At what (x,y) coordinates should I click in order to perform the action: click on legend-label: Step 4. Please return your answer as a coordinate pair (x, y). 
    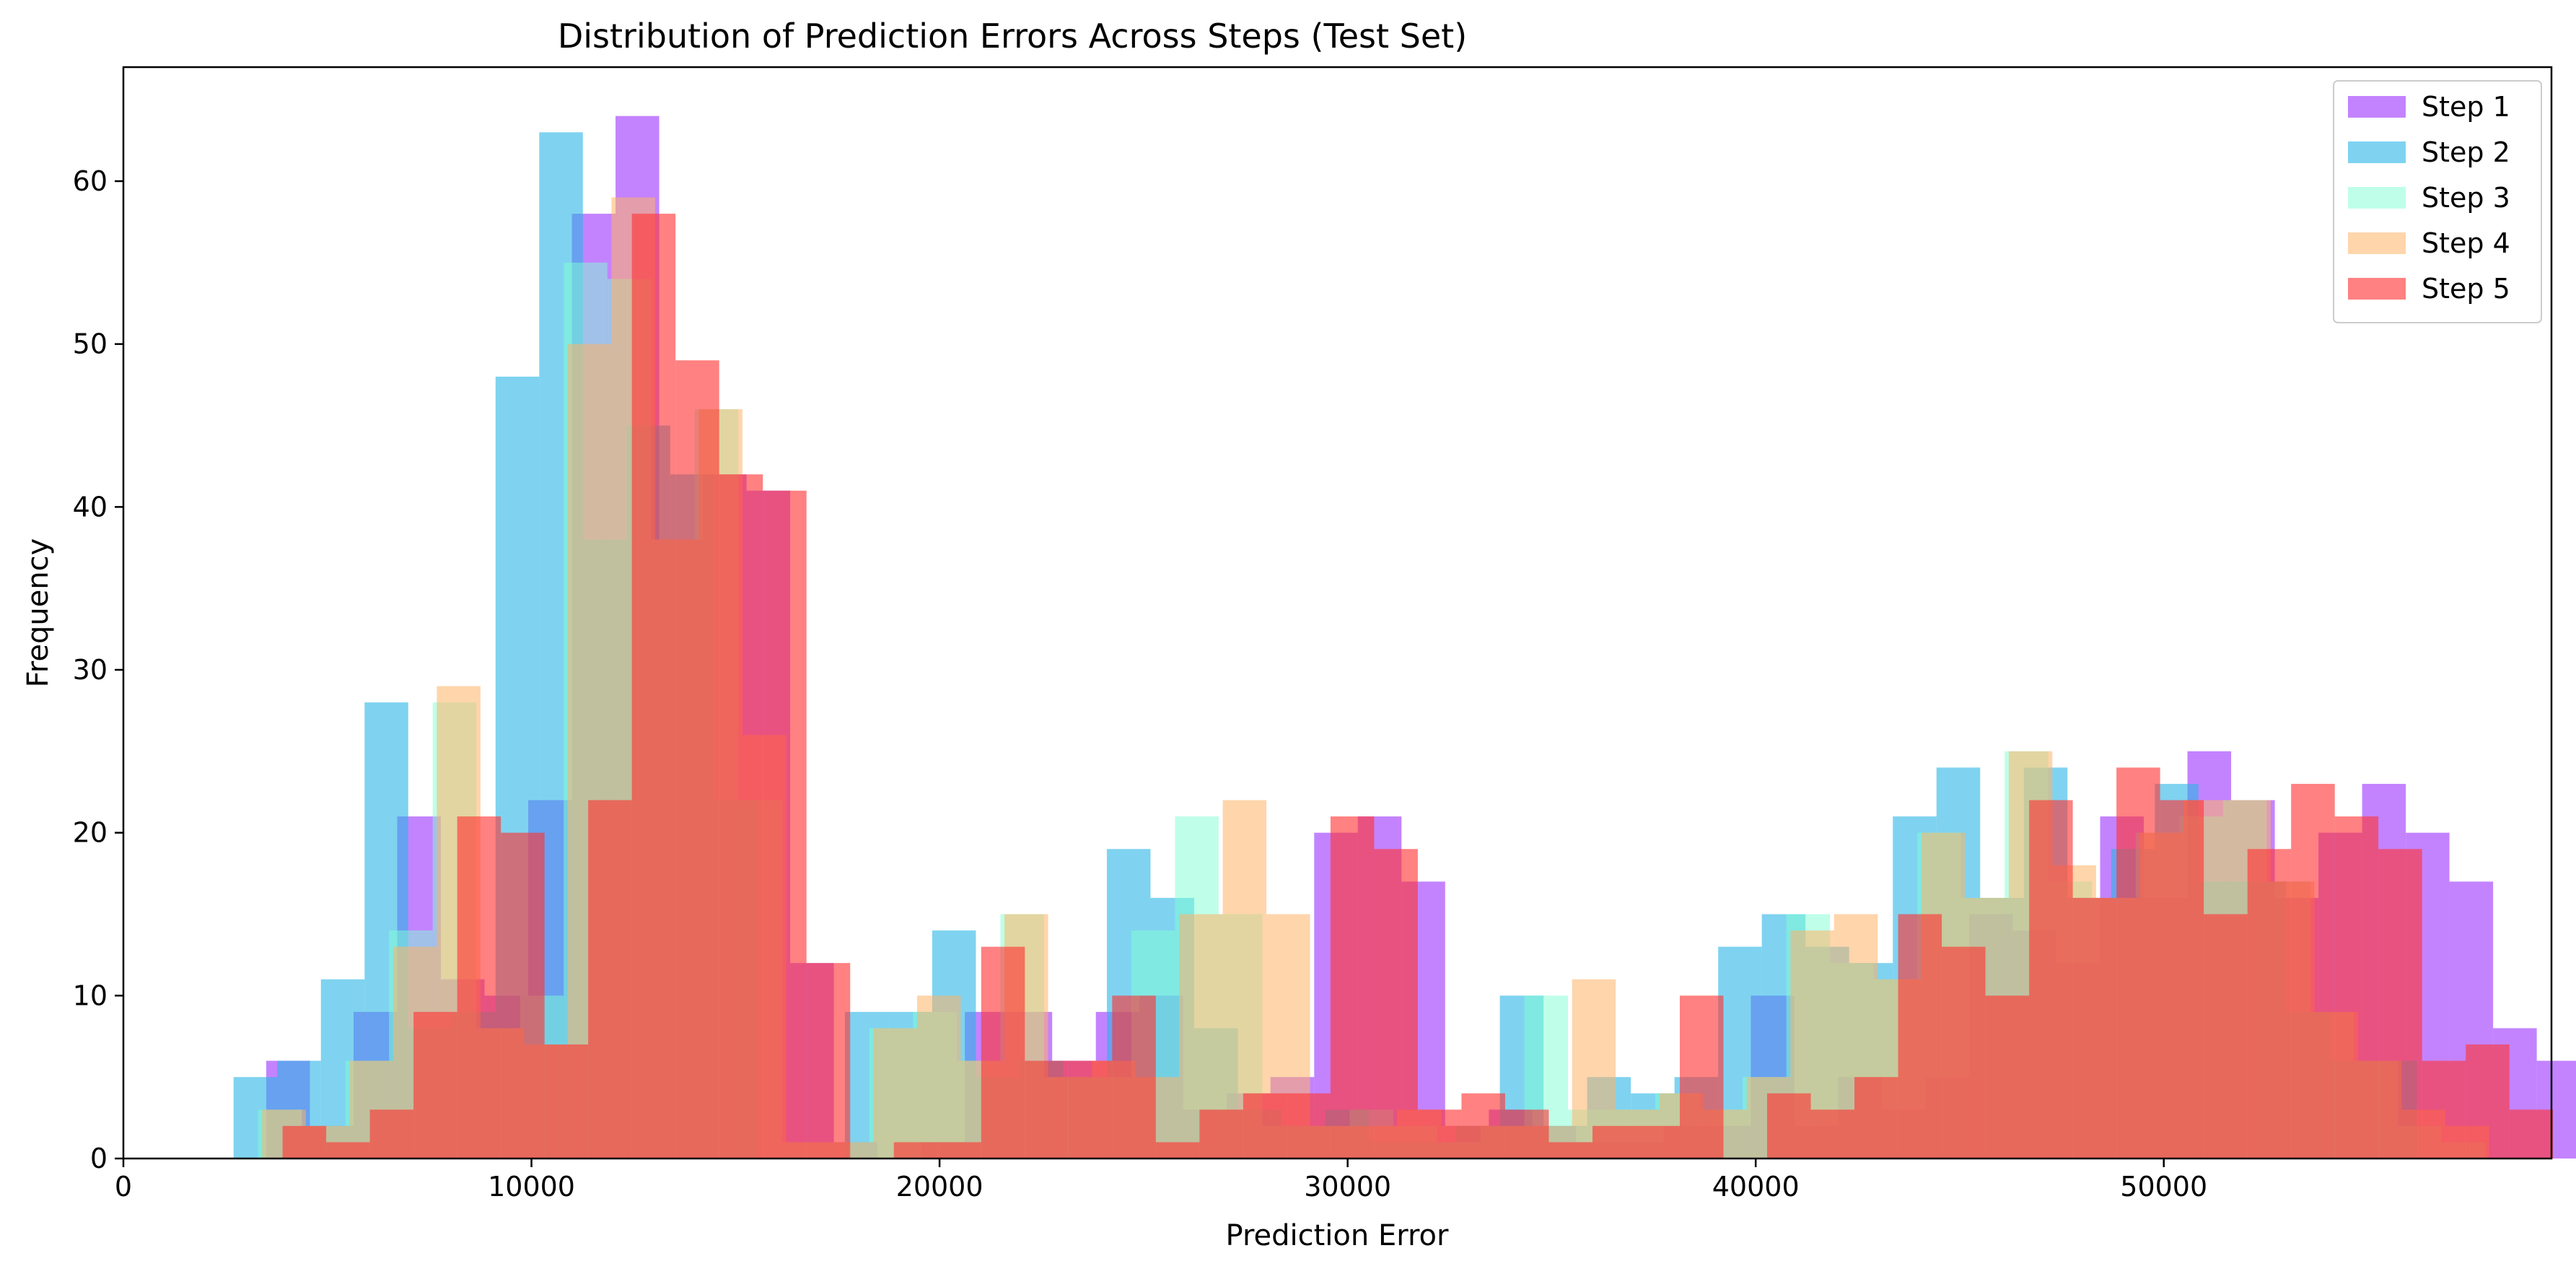
    Looking at the image, I should click on (2466, 243).